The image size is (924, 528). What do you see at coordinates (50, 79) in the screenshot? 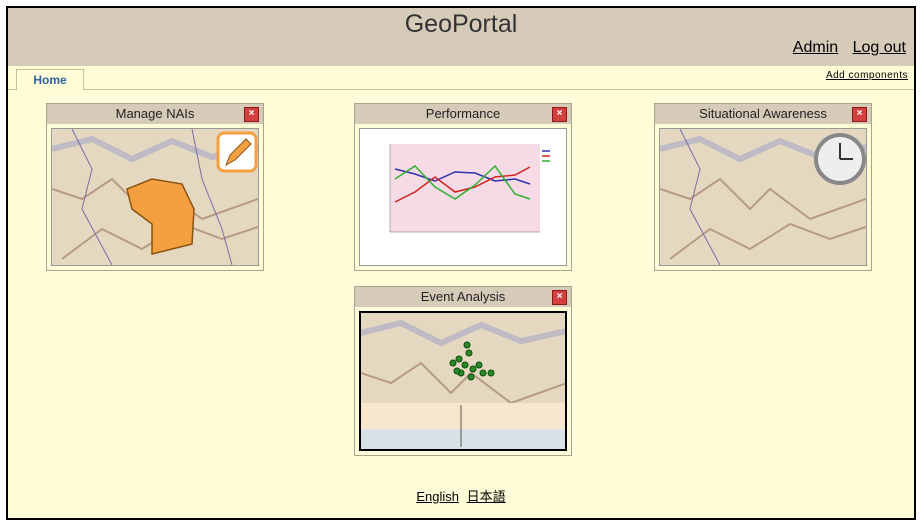
I see `tab-home: Home` at bounding box center [50, 79].